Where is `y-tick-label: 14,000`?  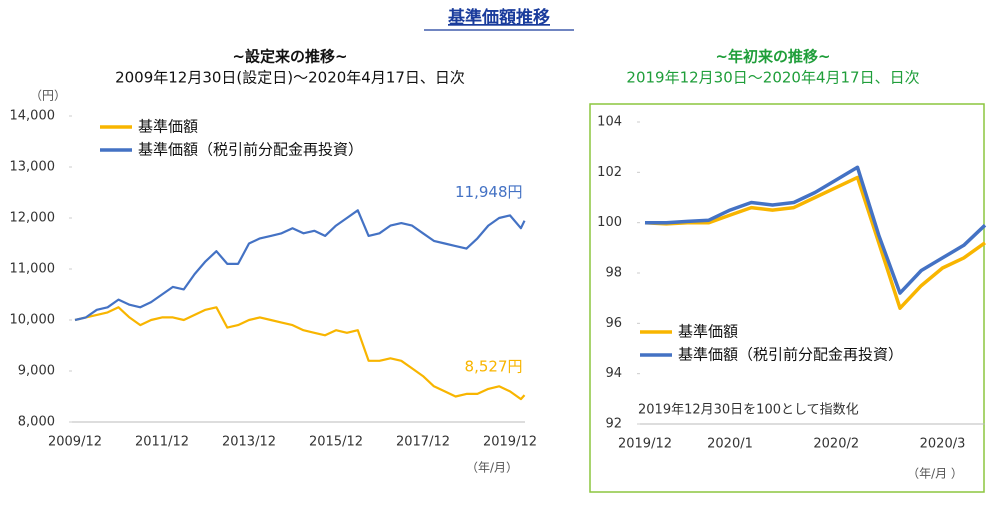 y-tick-label: 14,000 is located at coordinates (33, 116).